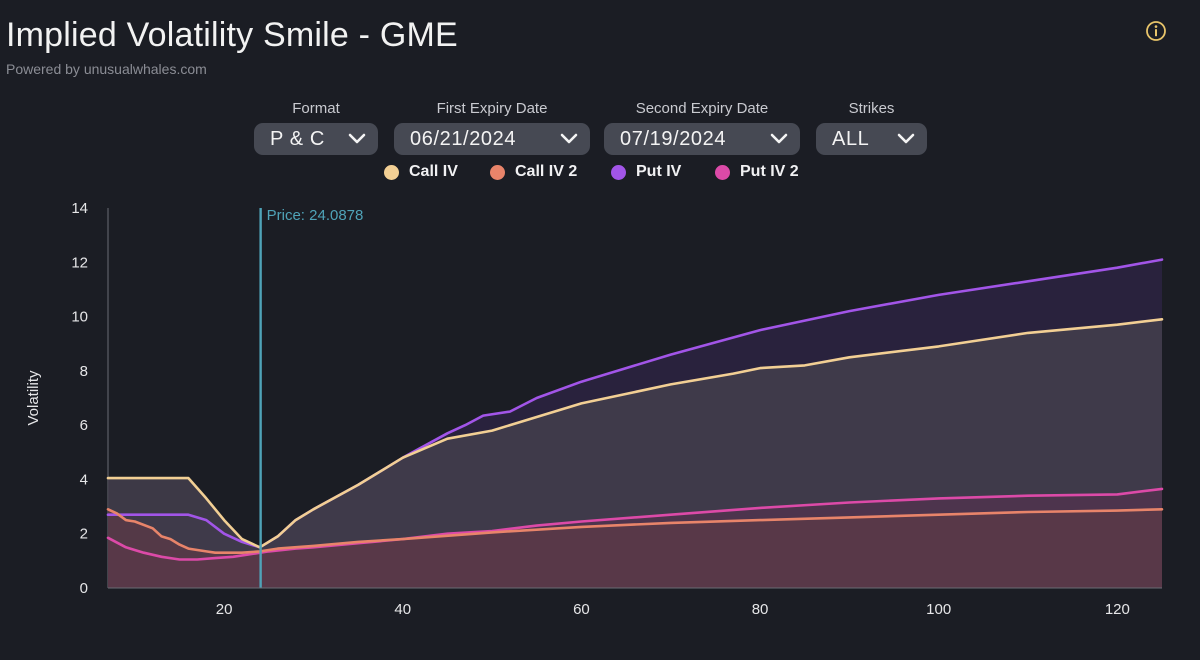 This screenshot has height=660, width=1200. I want to click on legend-label: Call IV 2, so click(546, 171).